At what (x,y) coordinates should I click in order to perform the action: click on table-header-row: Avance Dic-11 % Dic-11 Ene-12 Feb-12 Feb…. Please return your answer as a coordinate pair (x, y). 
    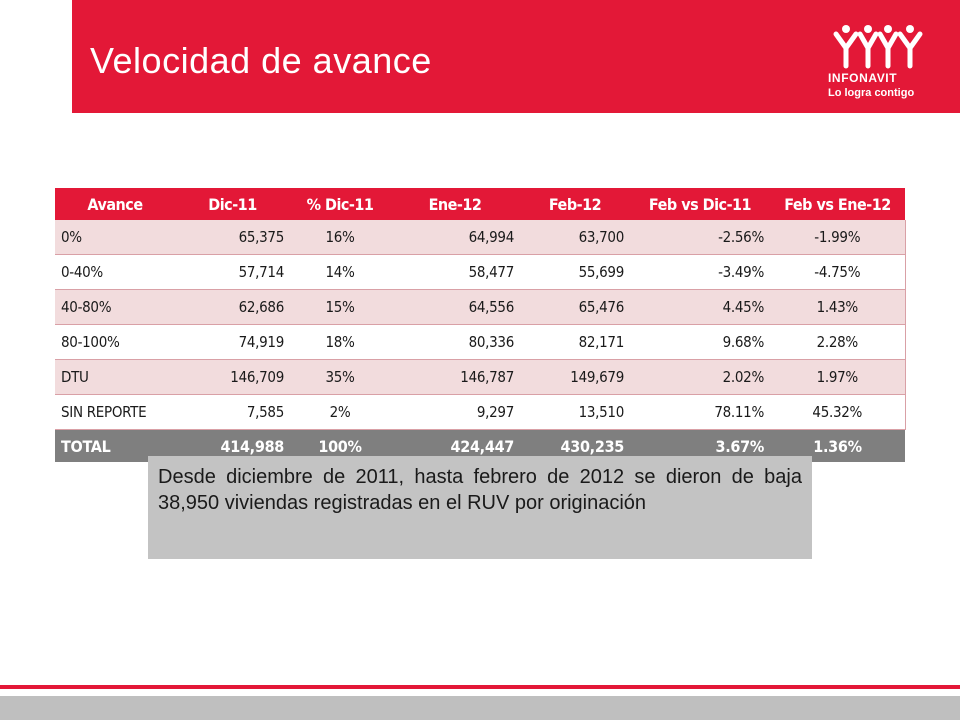
    Looking at the image, I should click on (480, 204).